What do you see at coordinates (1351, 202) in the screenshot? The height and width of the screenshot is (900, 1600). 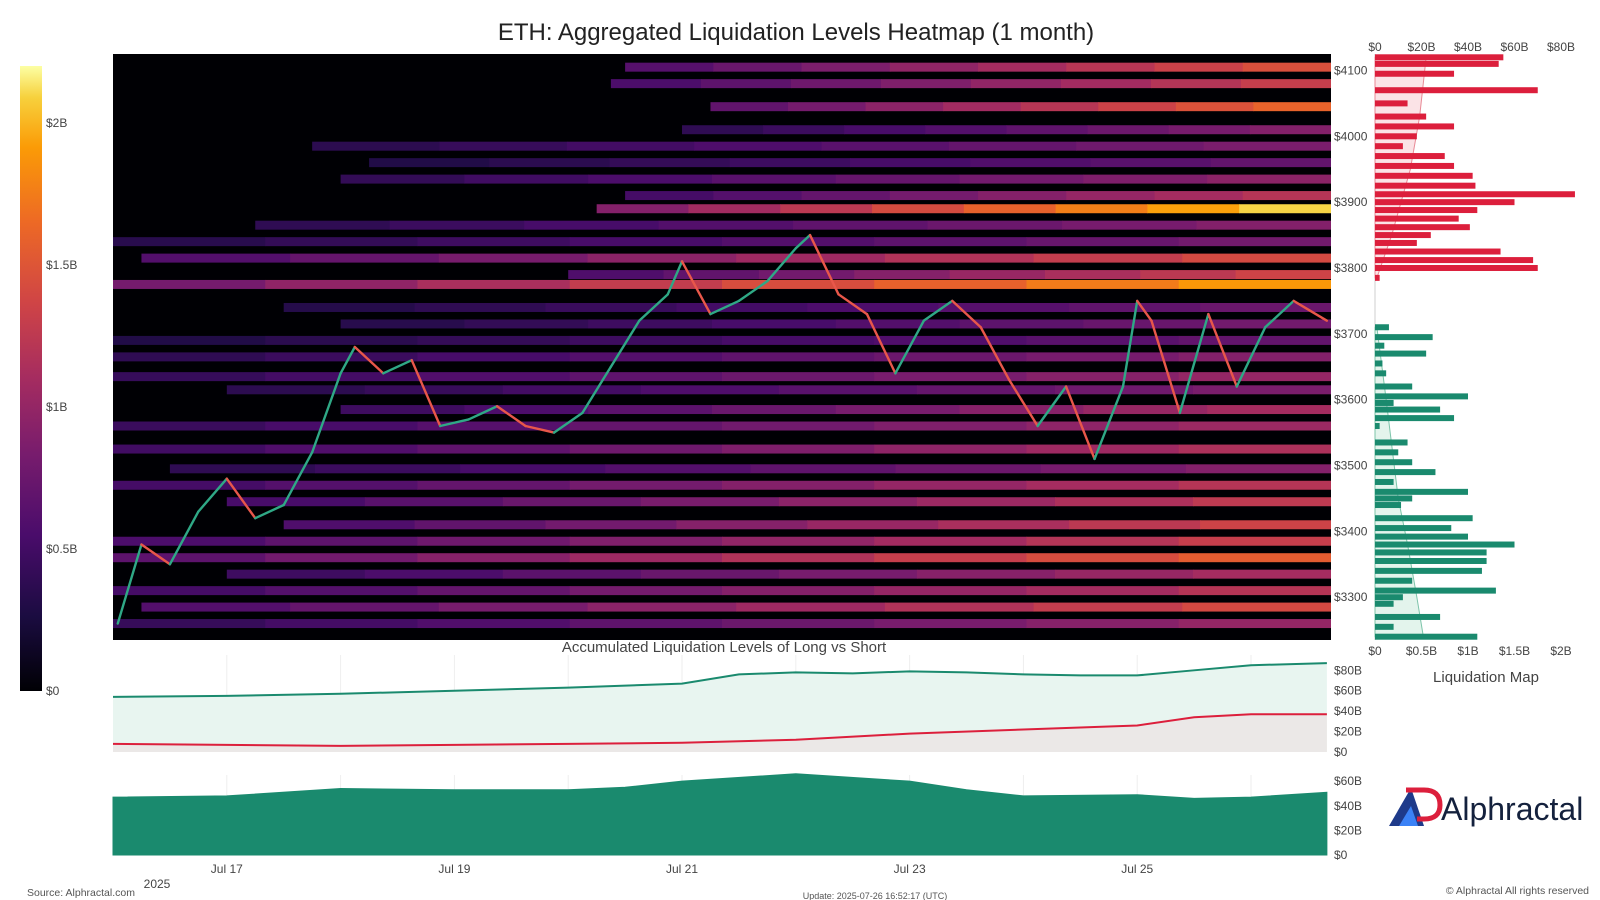 I see `price-tick-label: $3900` at bounding box center [1351, 202].